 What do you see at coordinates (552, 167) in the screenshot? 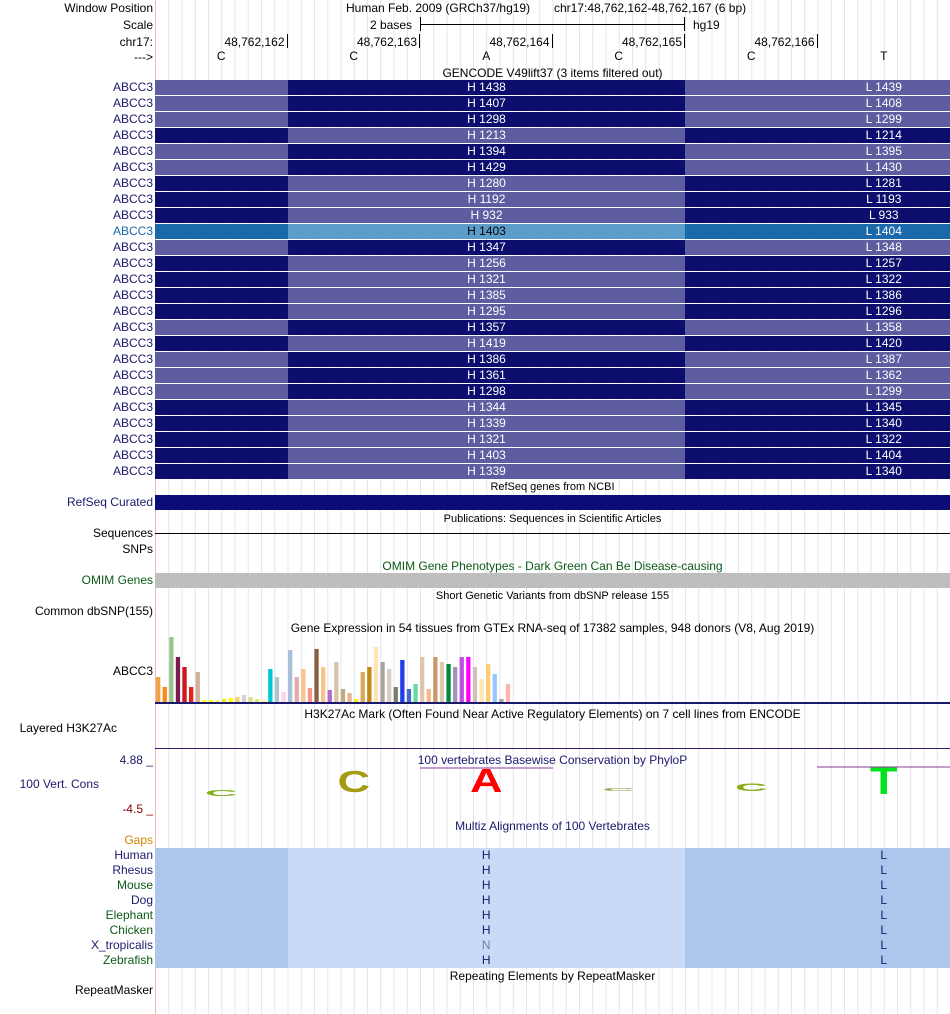
I see `gencode-transcript-row: H 1429 L 1430` at bounding box center [552, 167].